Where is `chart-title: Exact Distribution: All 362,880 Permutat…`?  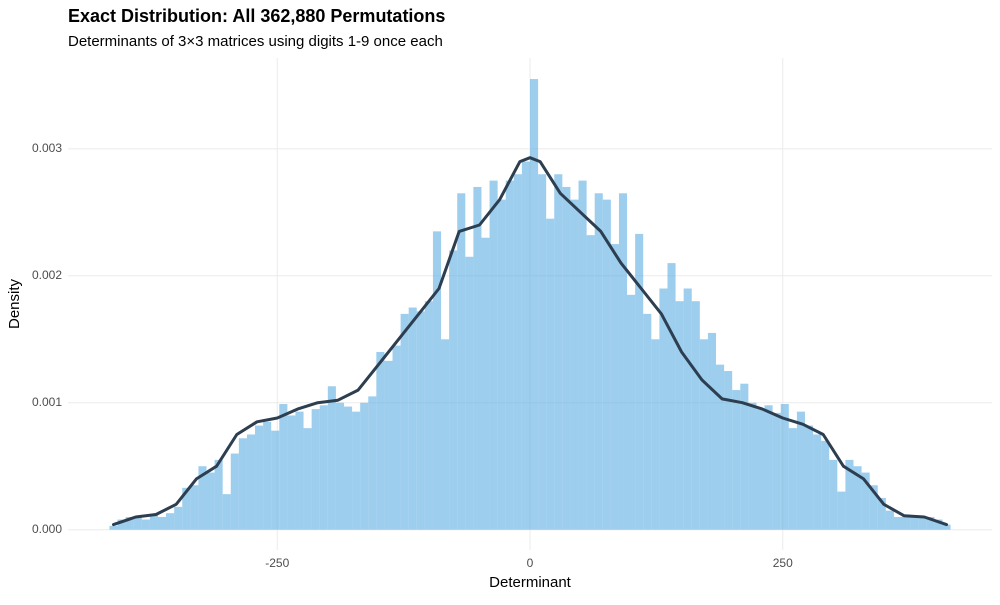 chart-title: Exact Distribution: All 362,880 Permutat… is located at coordinates (256, 16).